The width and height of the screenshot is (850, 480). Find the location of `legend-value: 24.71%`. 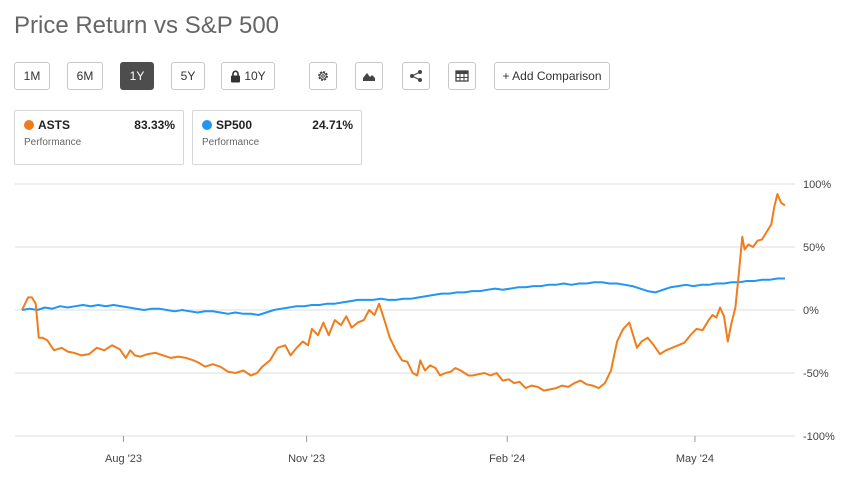

legend-value: 24.71% is located at coordinates (332, 125).